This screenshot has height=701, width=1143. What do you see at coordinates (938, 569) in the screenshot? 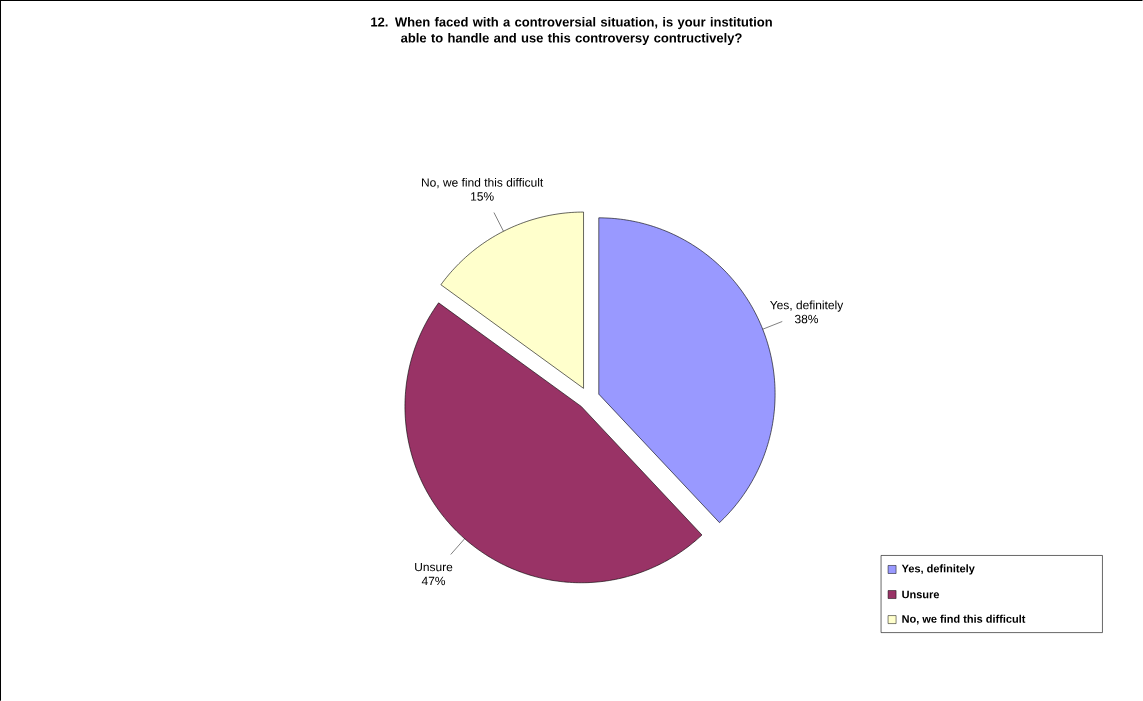
I see `legend-label: Yes, definitely` at bounding box center [938, 569].